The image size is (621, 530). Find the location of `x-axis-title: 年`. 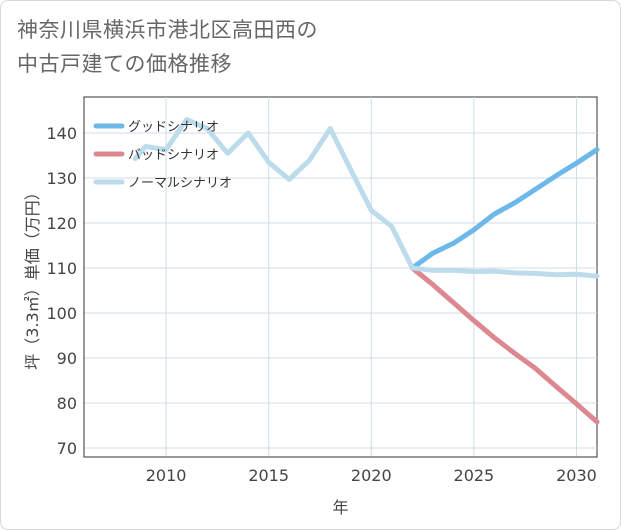

x-axis-title: 年 is located at coordinates (340, 507).